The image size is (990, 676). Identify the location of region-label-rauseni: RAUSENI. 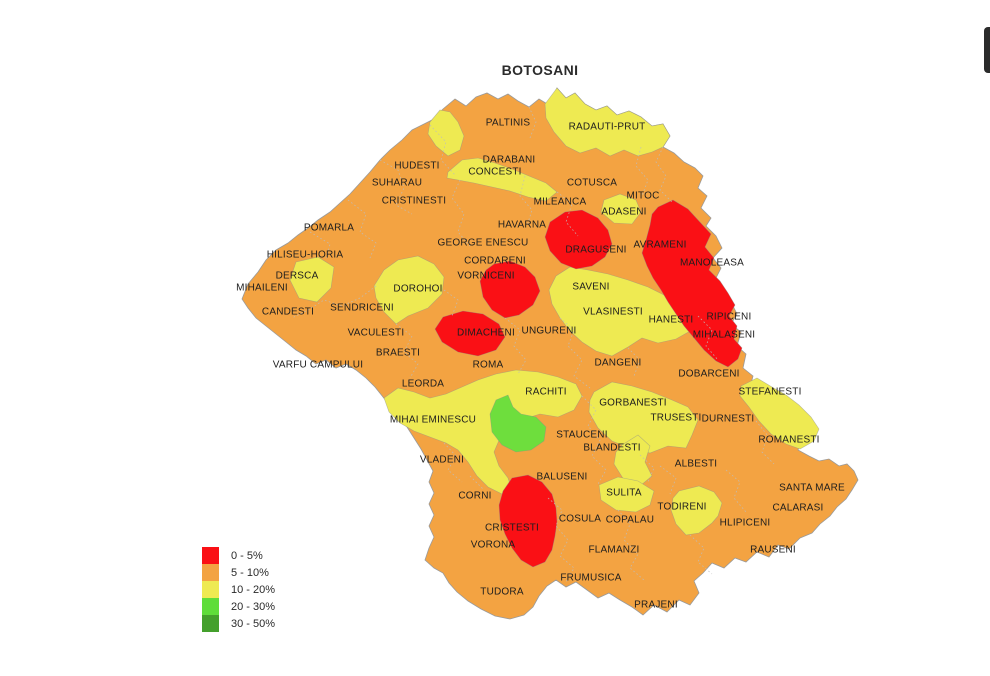
(773, 550).